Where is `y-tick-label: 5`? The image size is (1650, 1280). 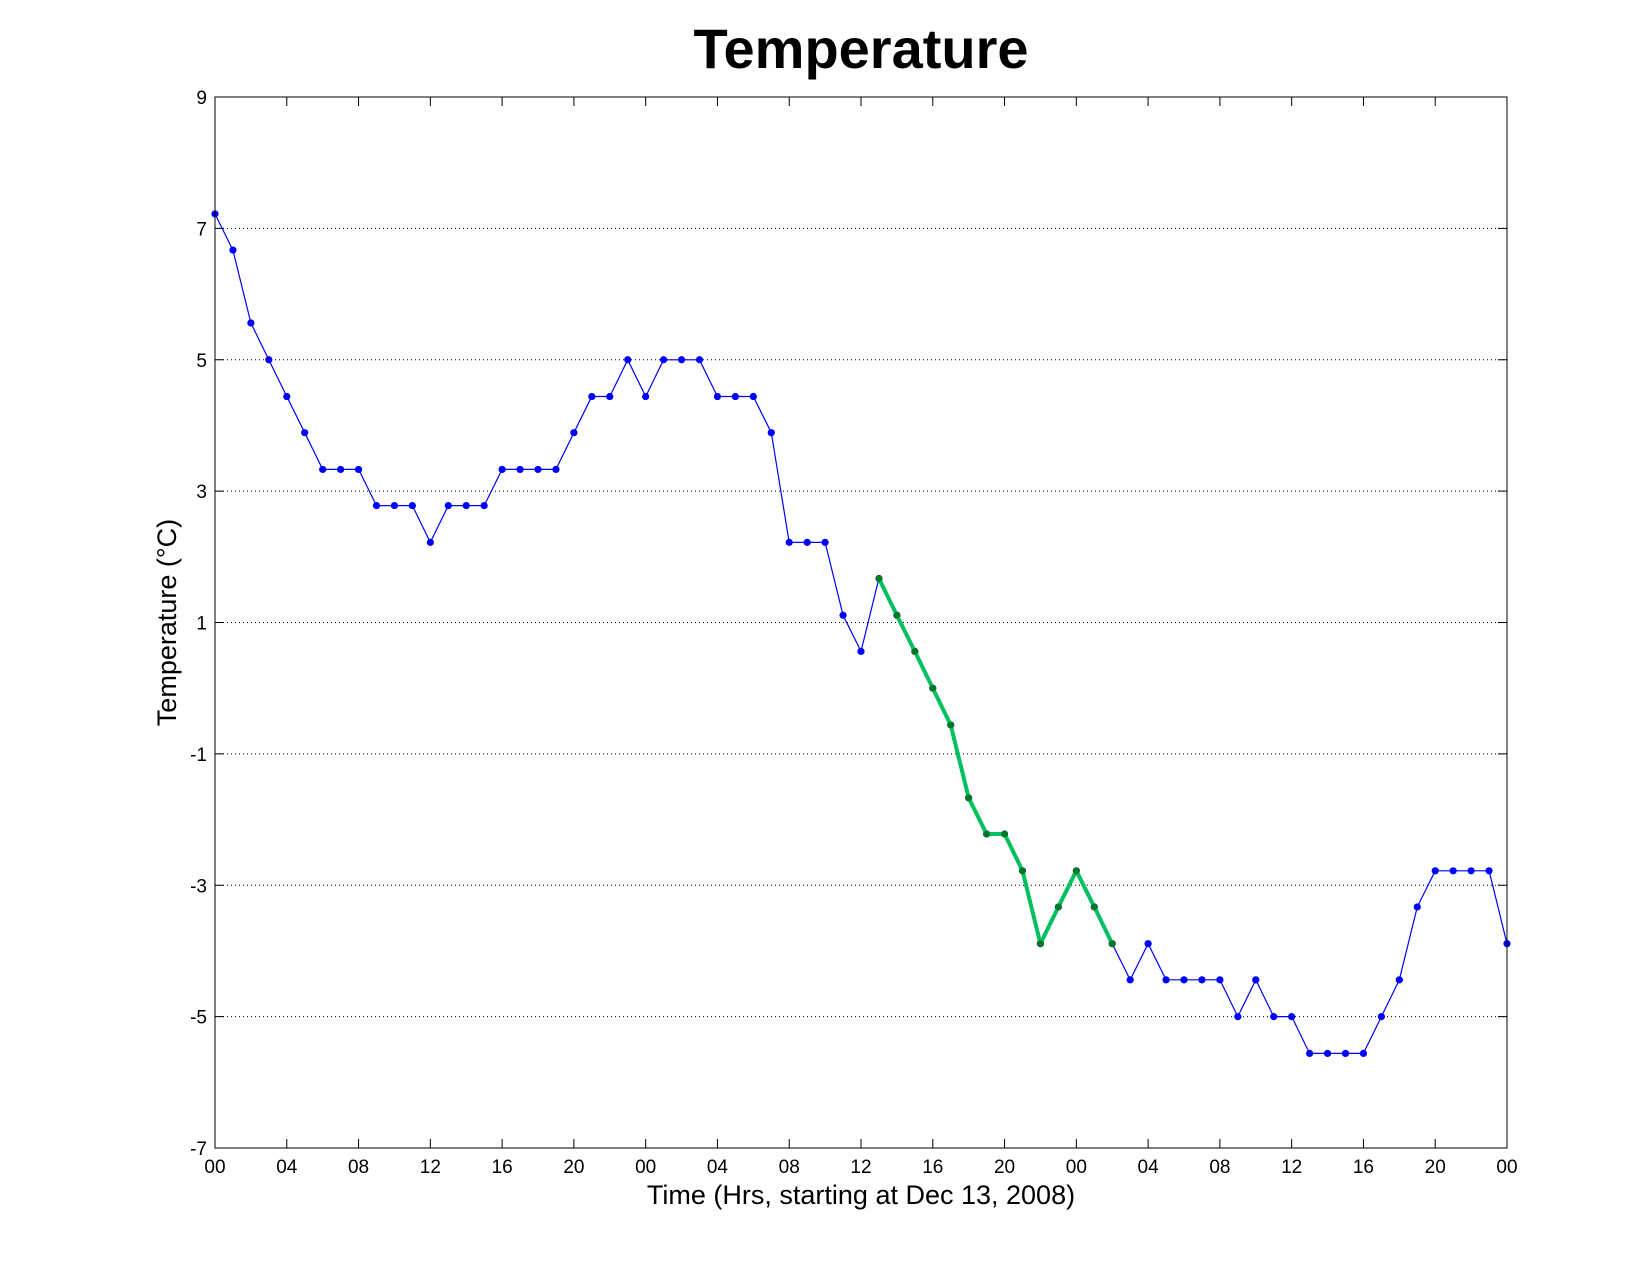 y-tick-label: 5 is located at coordinates (201, 361).